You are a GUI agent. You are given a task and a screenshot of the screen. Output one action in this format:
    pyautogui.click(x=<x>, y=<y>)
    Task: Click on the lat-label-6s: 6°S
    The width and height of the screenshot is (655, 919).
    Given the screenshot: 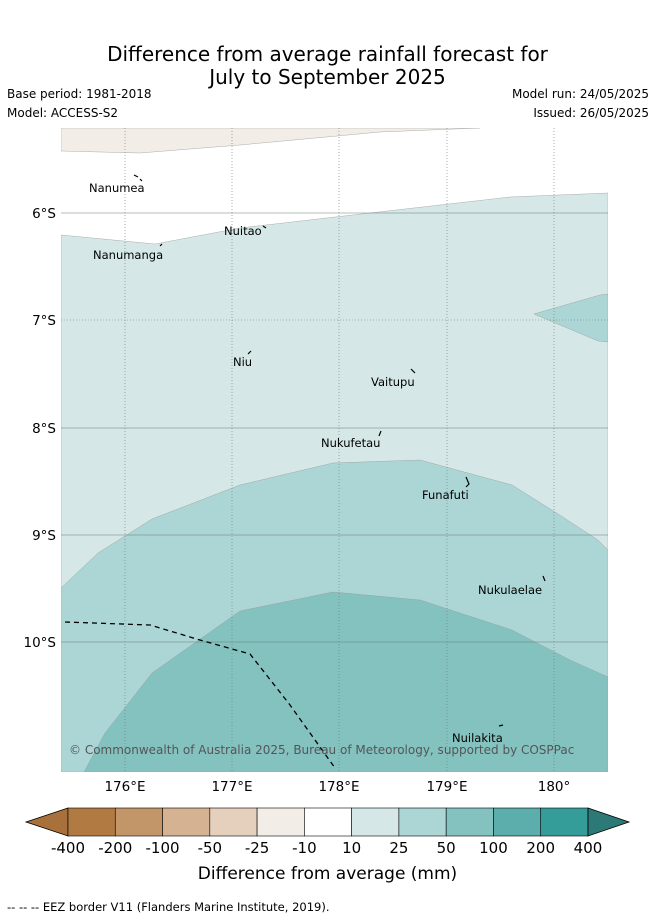 What is the action you would take?
    pyautogui.click(x=44, y=214)
    